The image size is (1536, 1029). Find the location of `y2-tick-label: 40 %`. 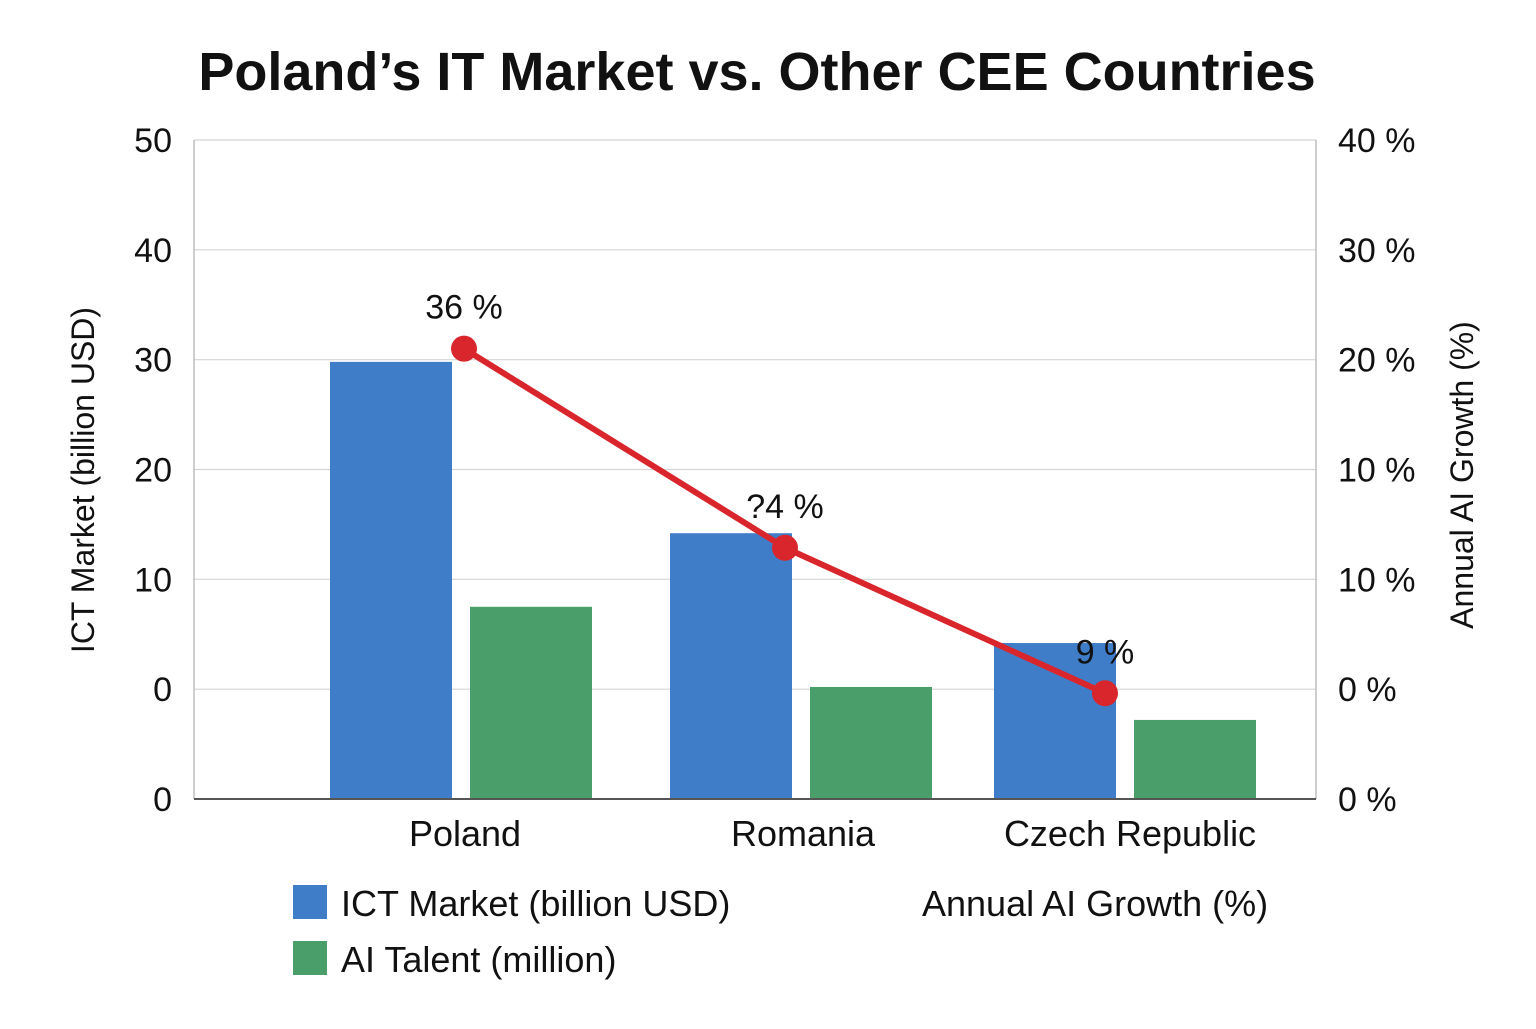

y2-tick-label: 40 % is located at coordinates (1377, 141).